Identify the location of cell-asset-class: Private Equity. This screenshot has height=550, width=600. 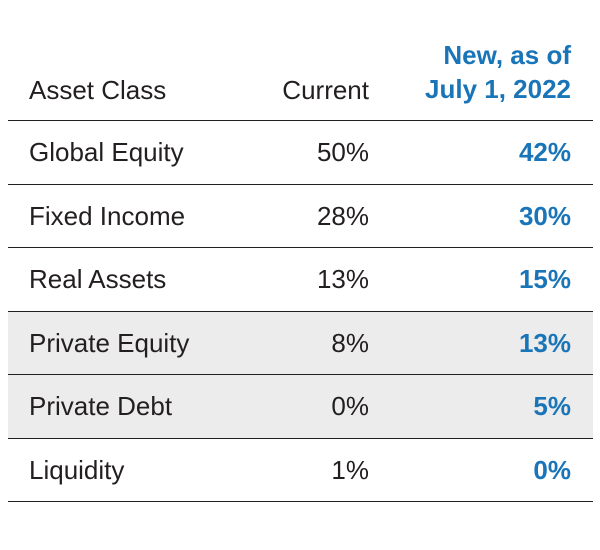
(109, 342).